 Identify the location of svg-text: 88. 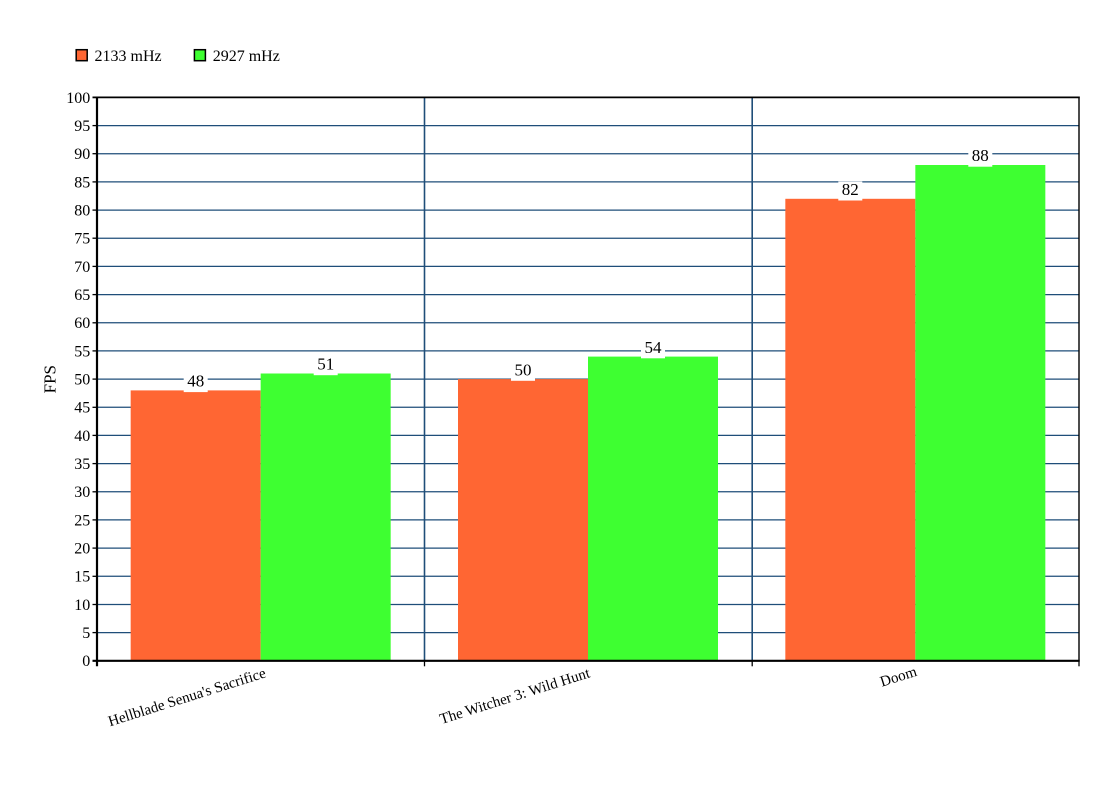
(980, 155).